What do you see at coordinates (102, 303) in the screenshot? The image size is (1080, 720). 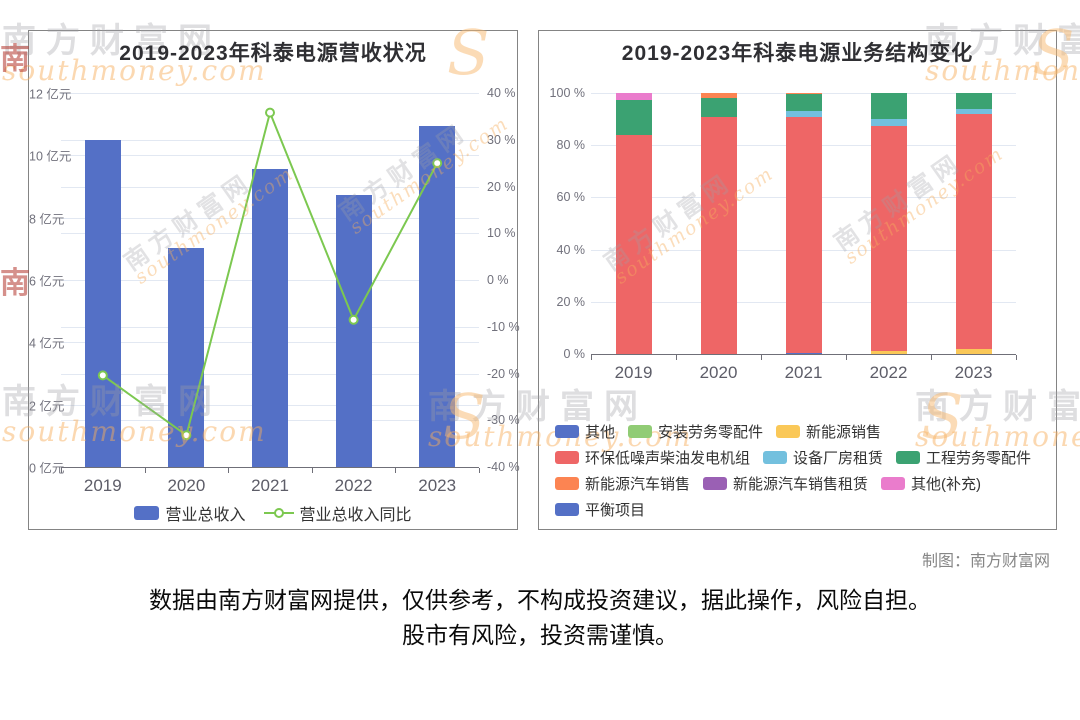 I see `revenue-bar-2019` at bounding box center [102, 303].